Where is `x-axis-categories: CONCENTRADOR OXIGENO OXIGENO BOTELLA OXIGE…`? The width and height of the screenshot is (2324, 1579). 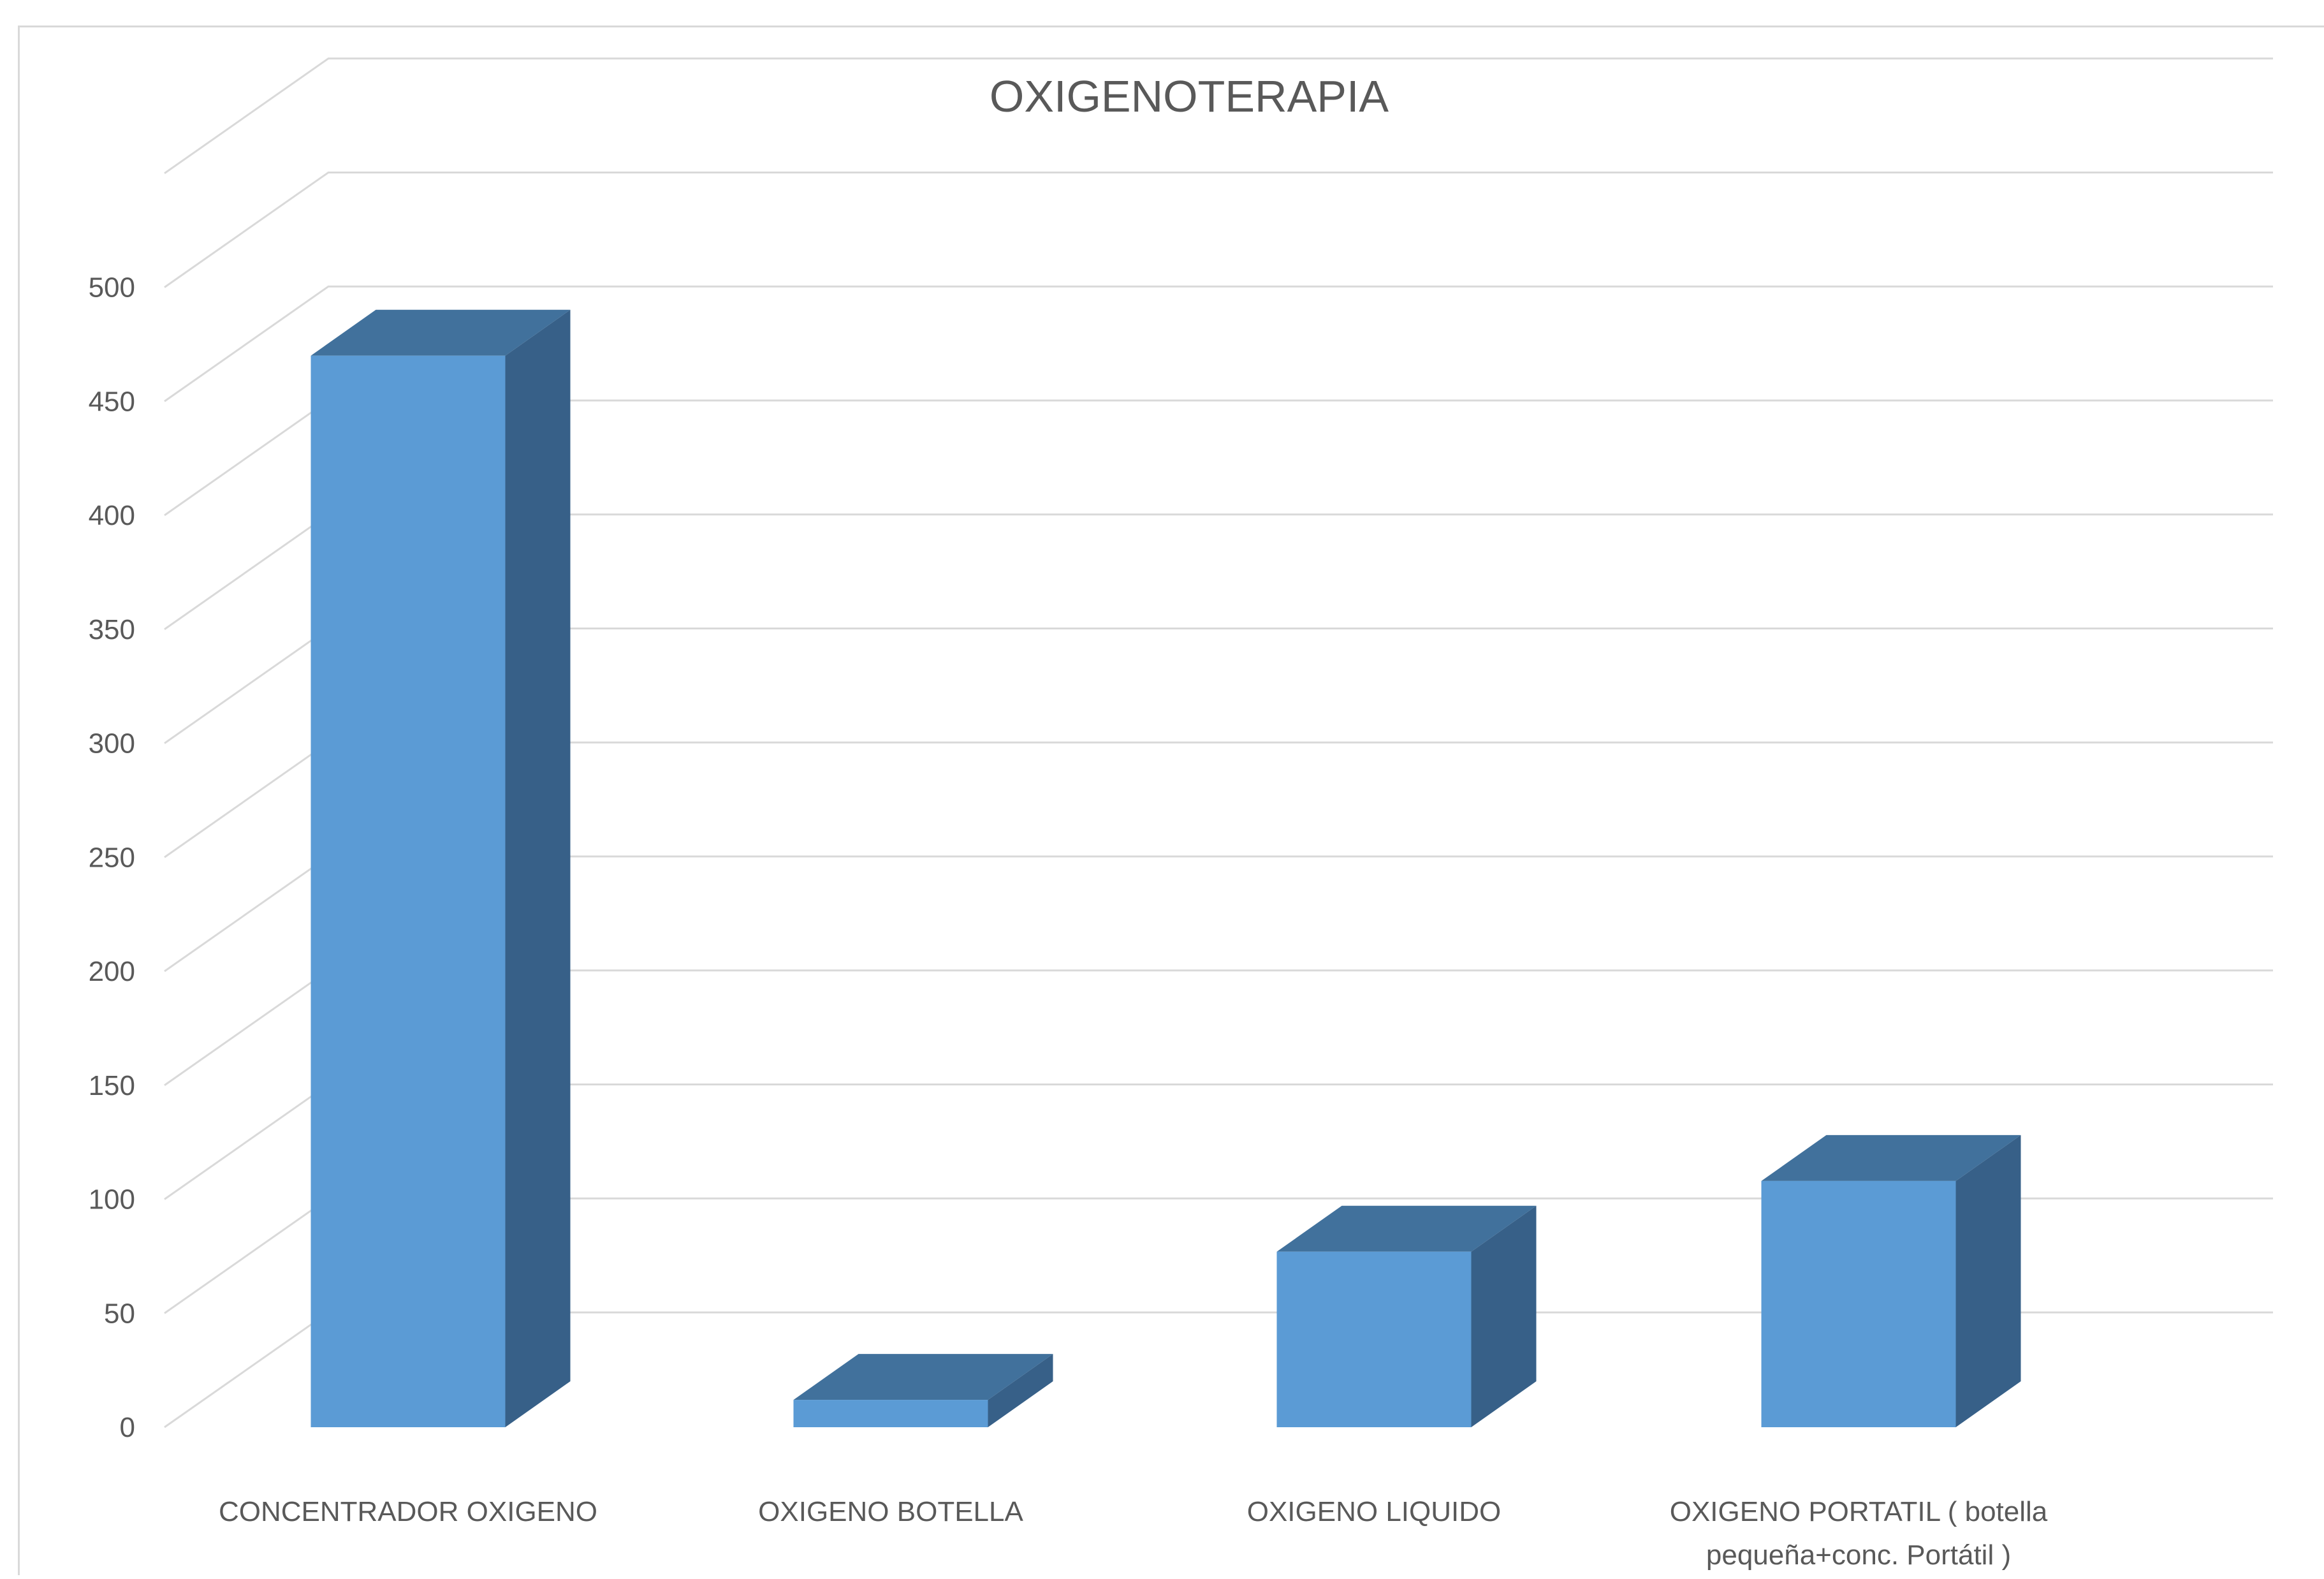 x-axis-categories: CONCENTRADOR OXIGENO OXIGENO BOTELLA OXIGE… is located at coordinates (1133, 1534).